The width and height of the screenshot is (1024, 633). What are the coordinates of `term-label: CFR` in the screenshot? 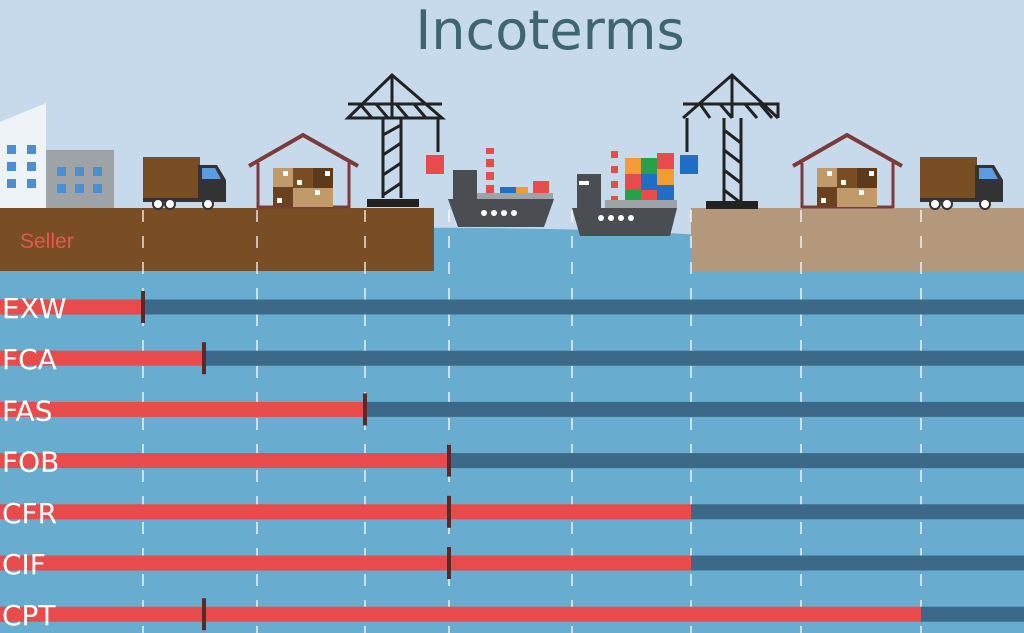 It's located at (29, 513).